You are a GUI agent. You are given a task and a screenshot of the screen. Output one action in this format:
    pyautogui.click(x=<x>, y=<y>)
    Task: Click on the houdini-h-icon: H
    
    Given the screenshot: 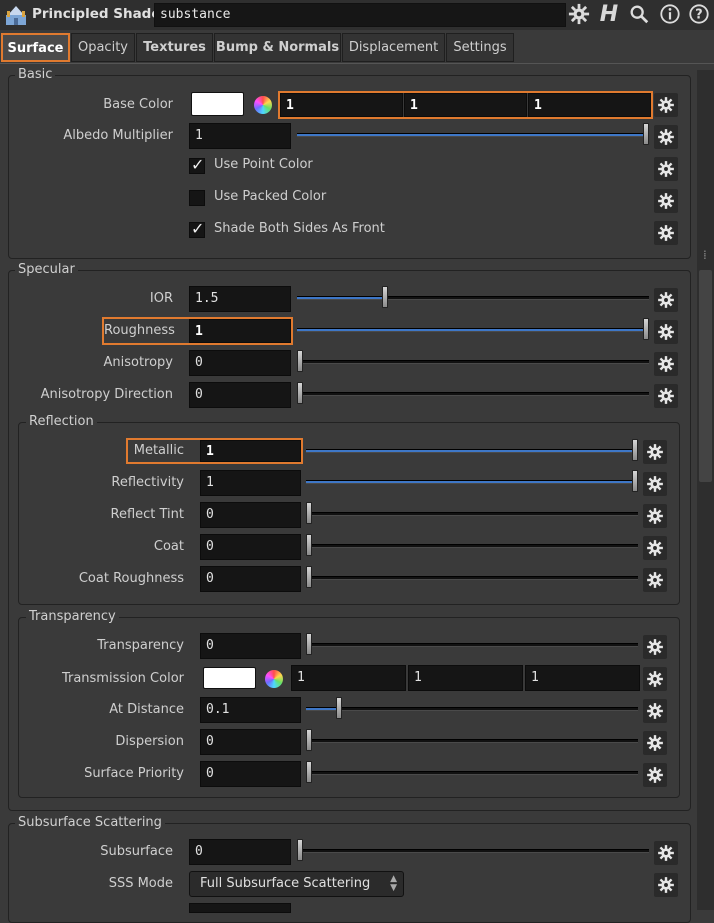 What is the action you would take?
    pyautogui.click(x=609, y=14)
    